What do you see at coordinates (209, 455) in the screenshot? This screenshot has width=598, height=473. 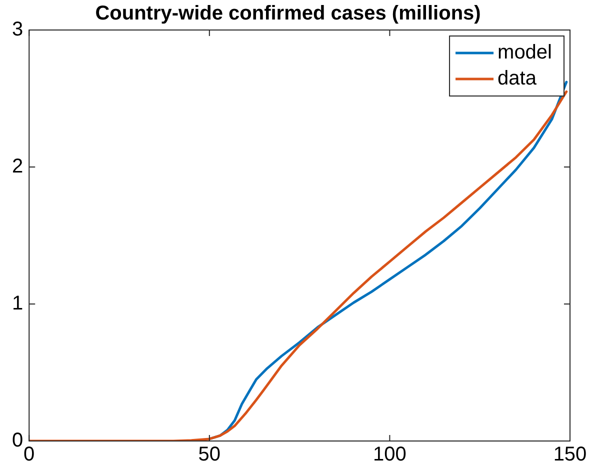 I see `x-tick-label: 50` at bounding box center [209, 455].